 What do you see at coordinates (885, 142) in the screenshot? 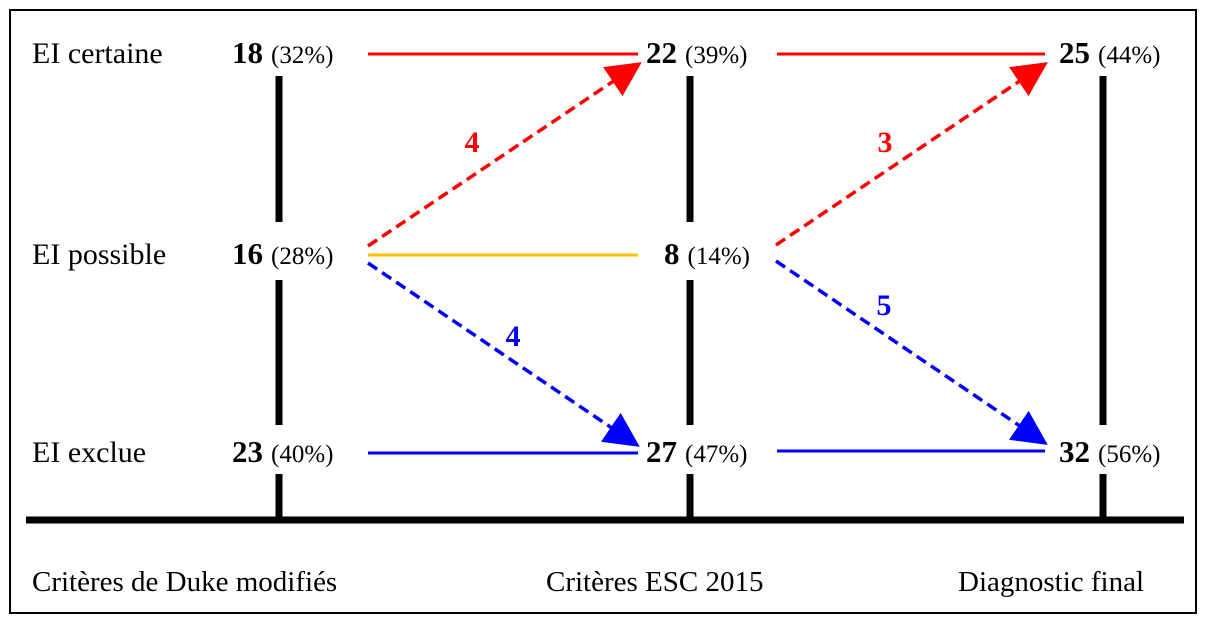
I see `flow-count-esc-to-final-certain: 3` at bounding box center [885, 142].